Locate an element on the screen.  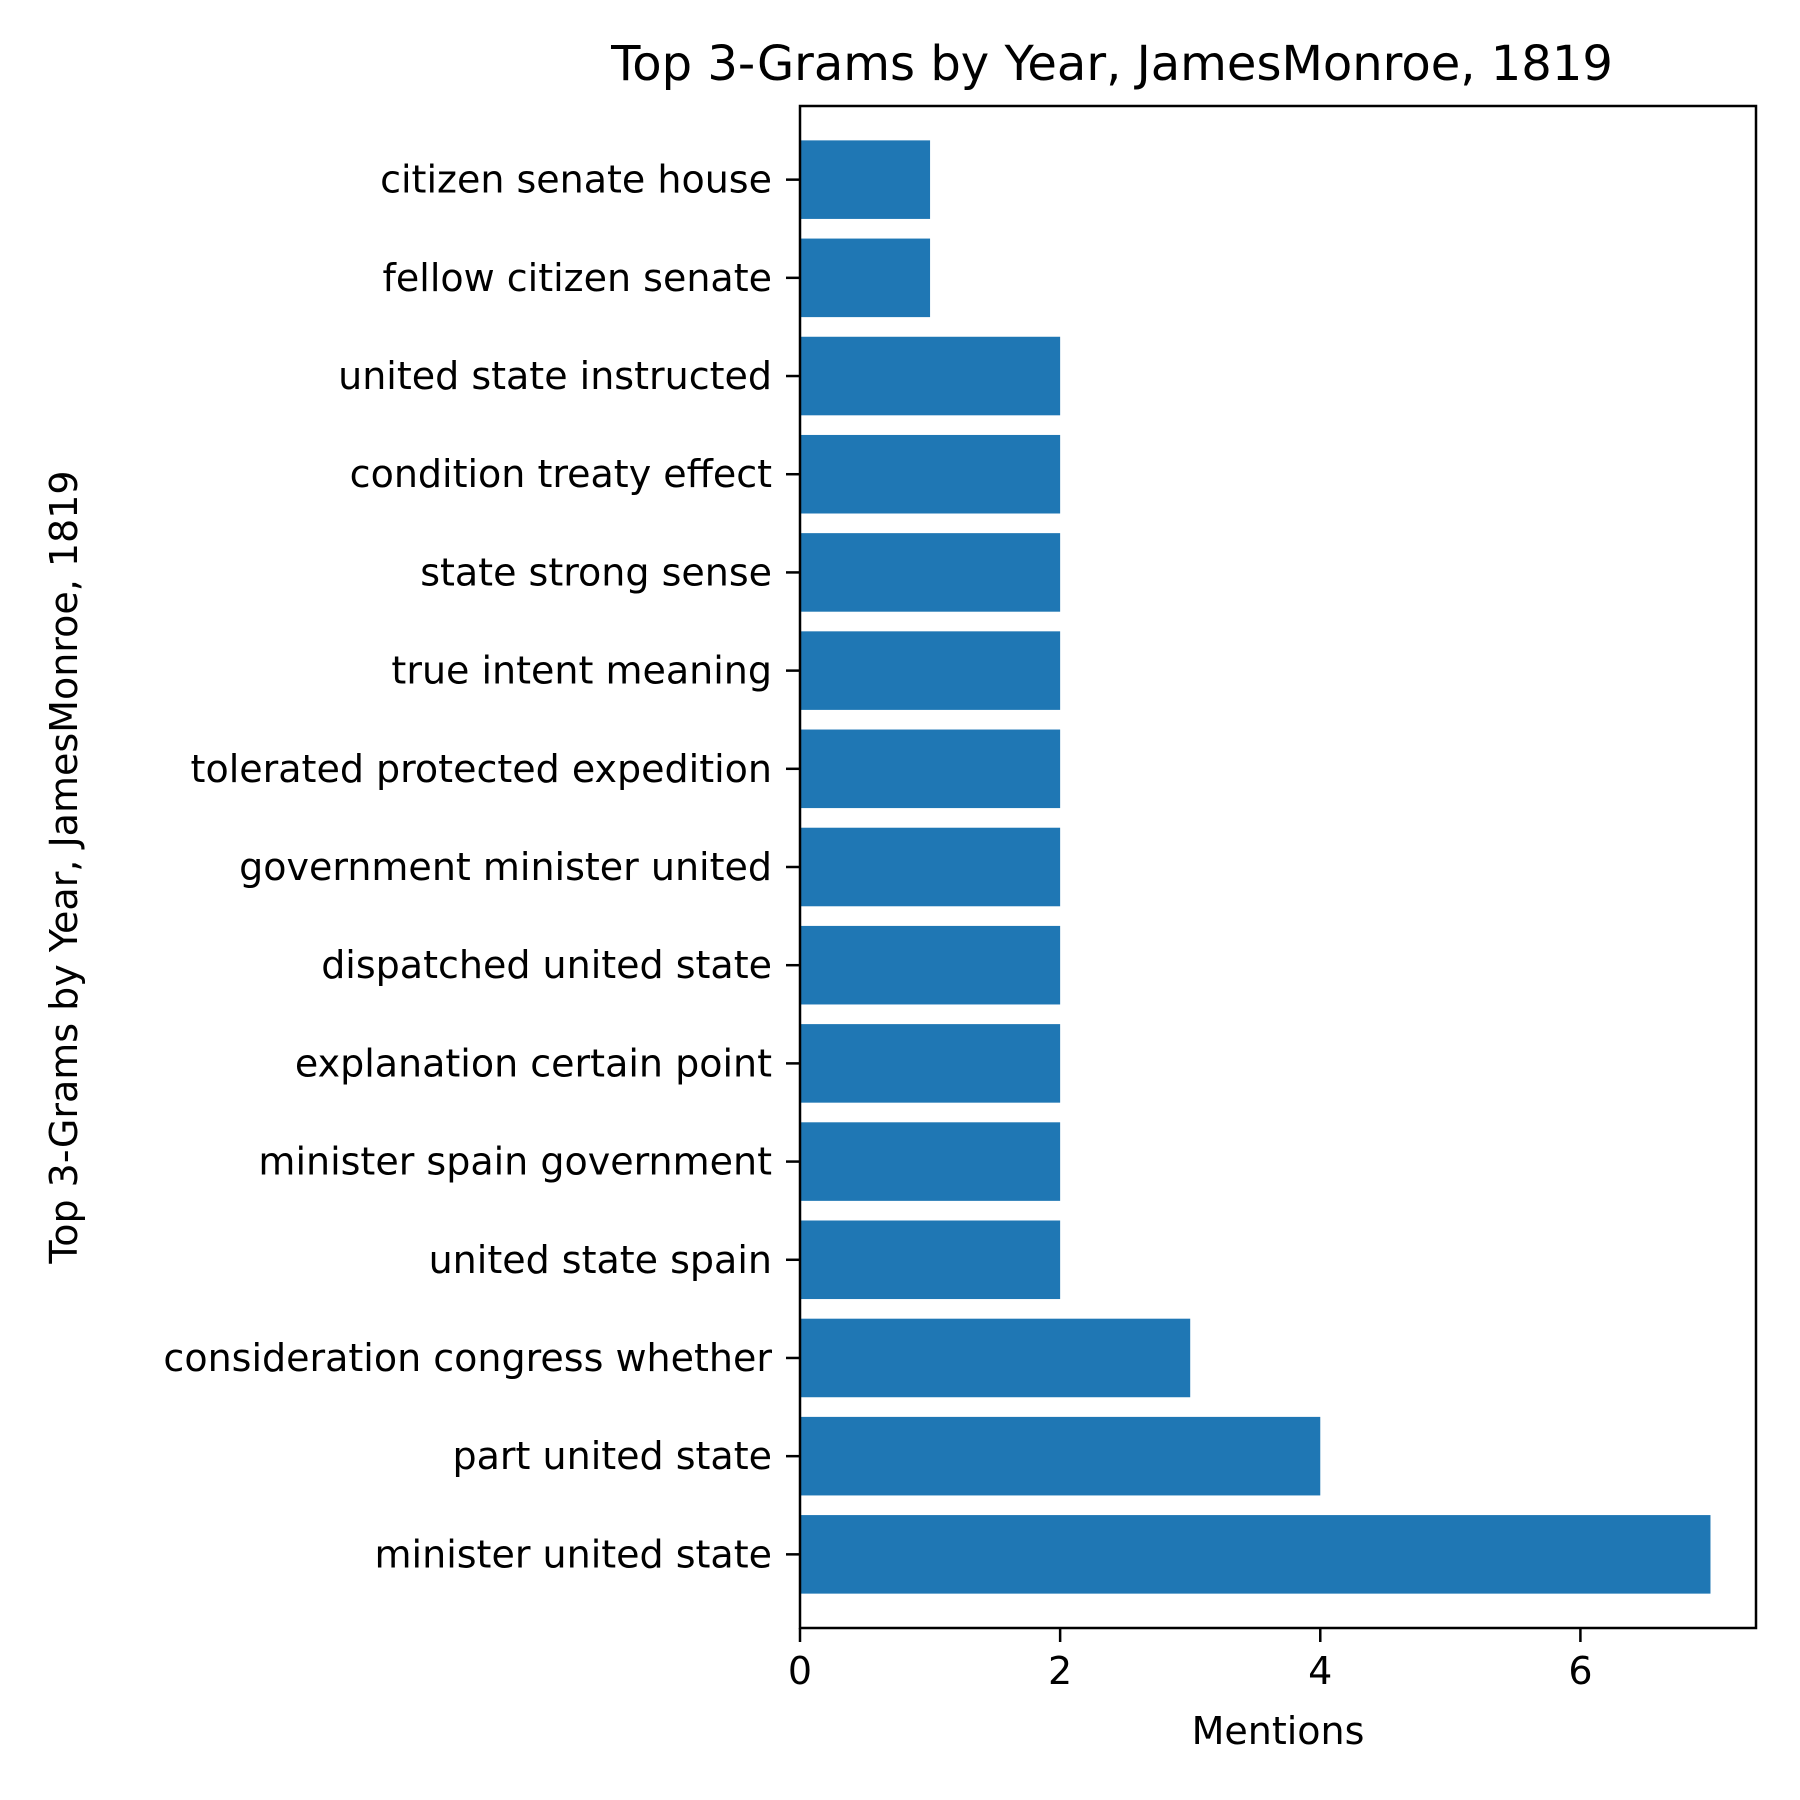
bar-condition-treaty-effect is located at coordinates (930, 474).